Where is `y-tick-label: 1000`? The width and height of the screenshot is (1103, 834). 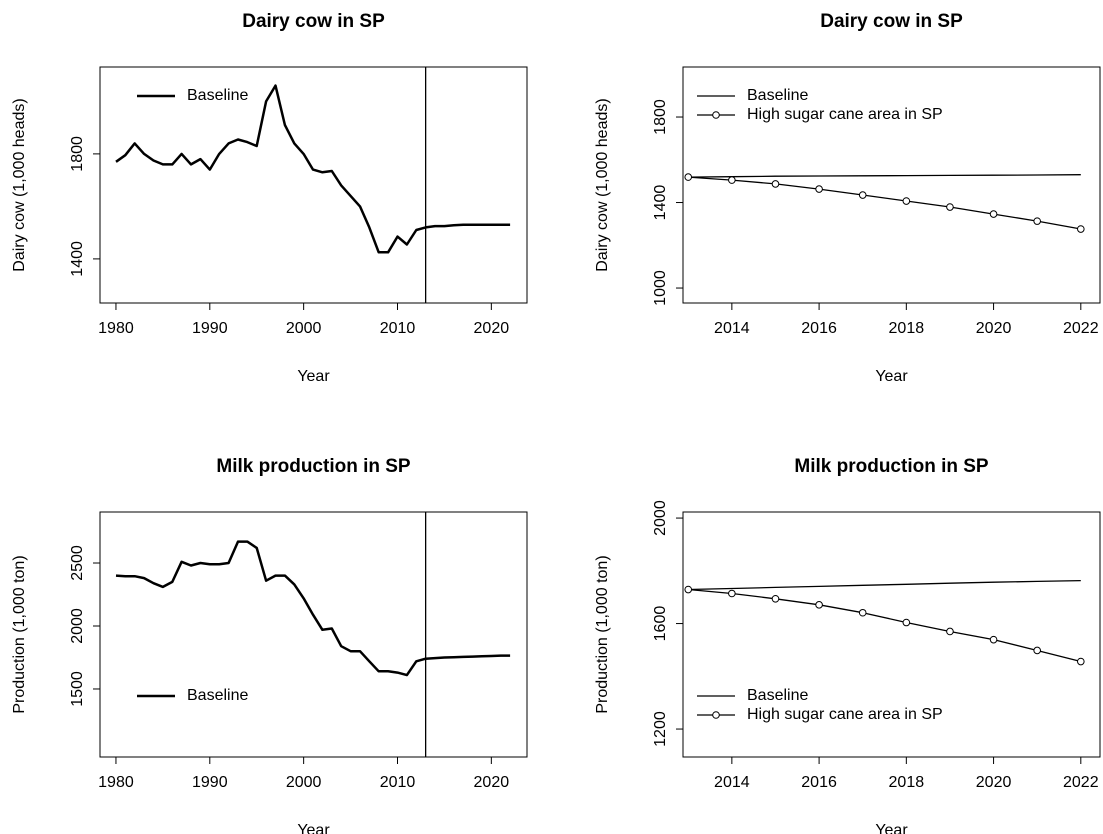 y-tick-label: 1000 is located at coordinates (660, 288).